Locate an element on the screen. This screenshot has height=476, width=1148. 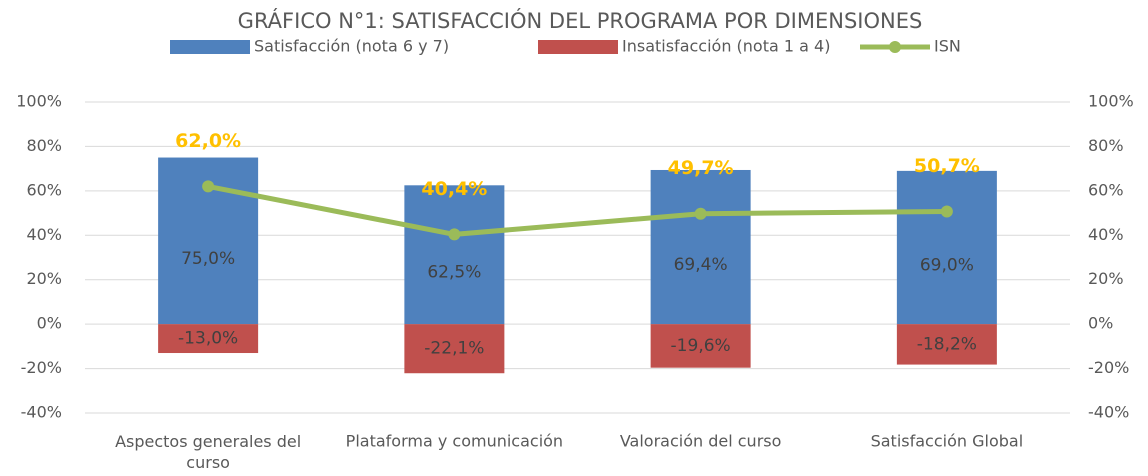
data-label: 69,0% is located at coordinates (947, 266).